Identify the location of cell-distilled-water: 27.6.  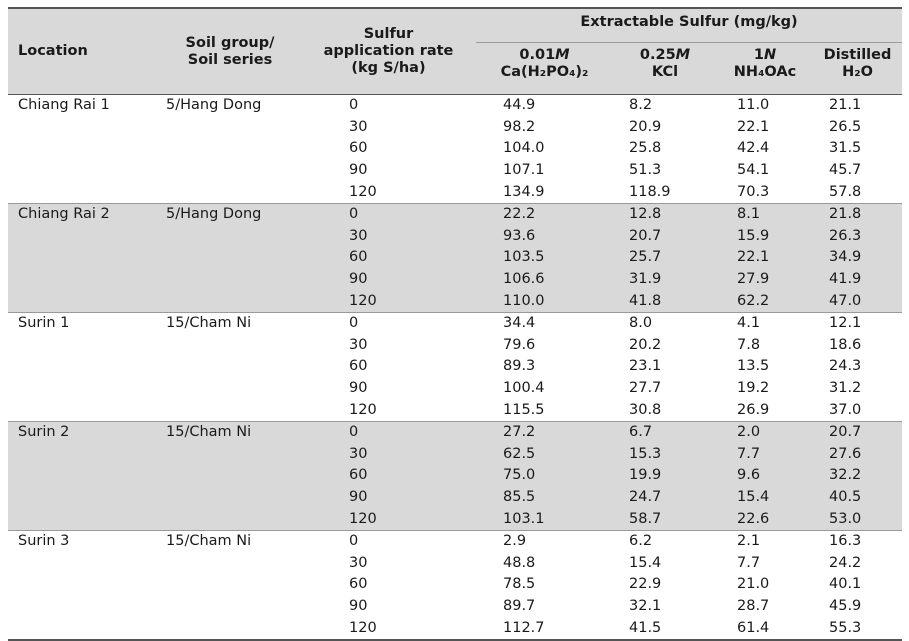
(858, 454).